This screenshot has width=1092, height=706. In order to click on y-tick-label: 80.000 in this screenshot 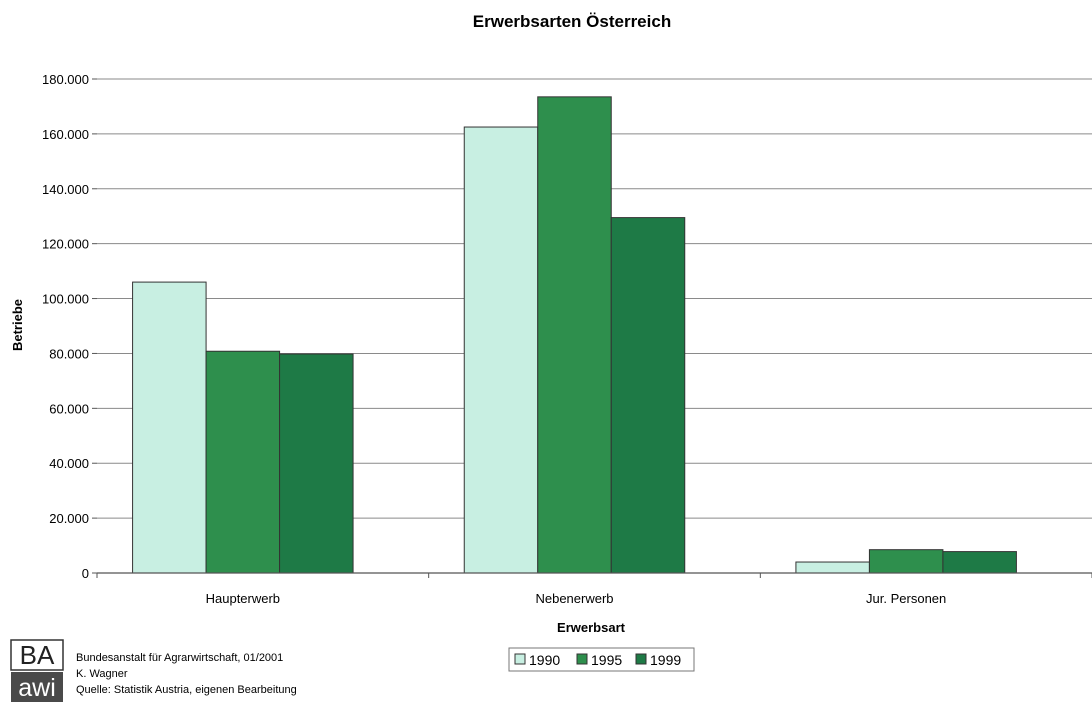, I will do `click(69, 353)`.